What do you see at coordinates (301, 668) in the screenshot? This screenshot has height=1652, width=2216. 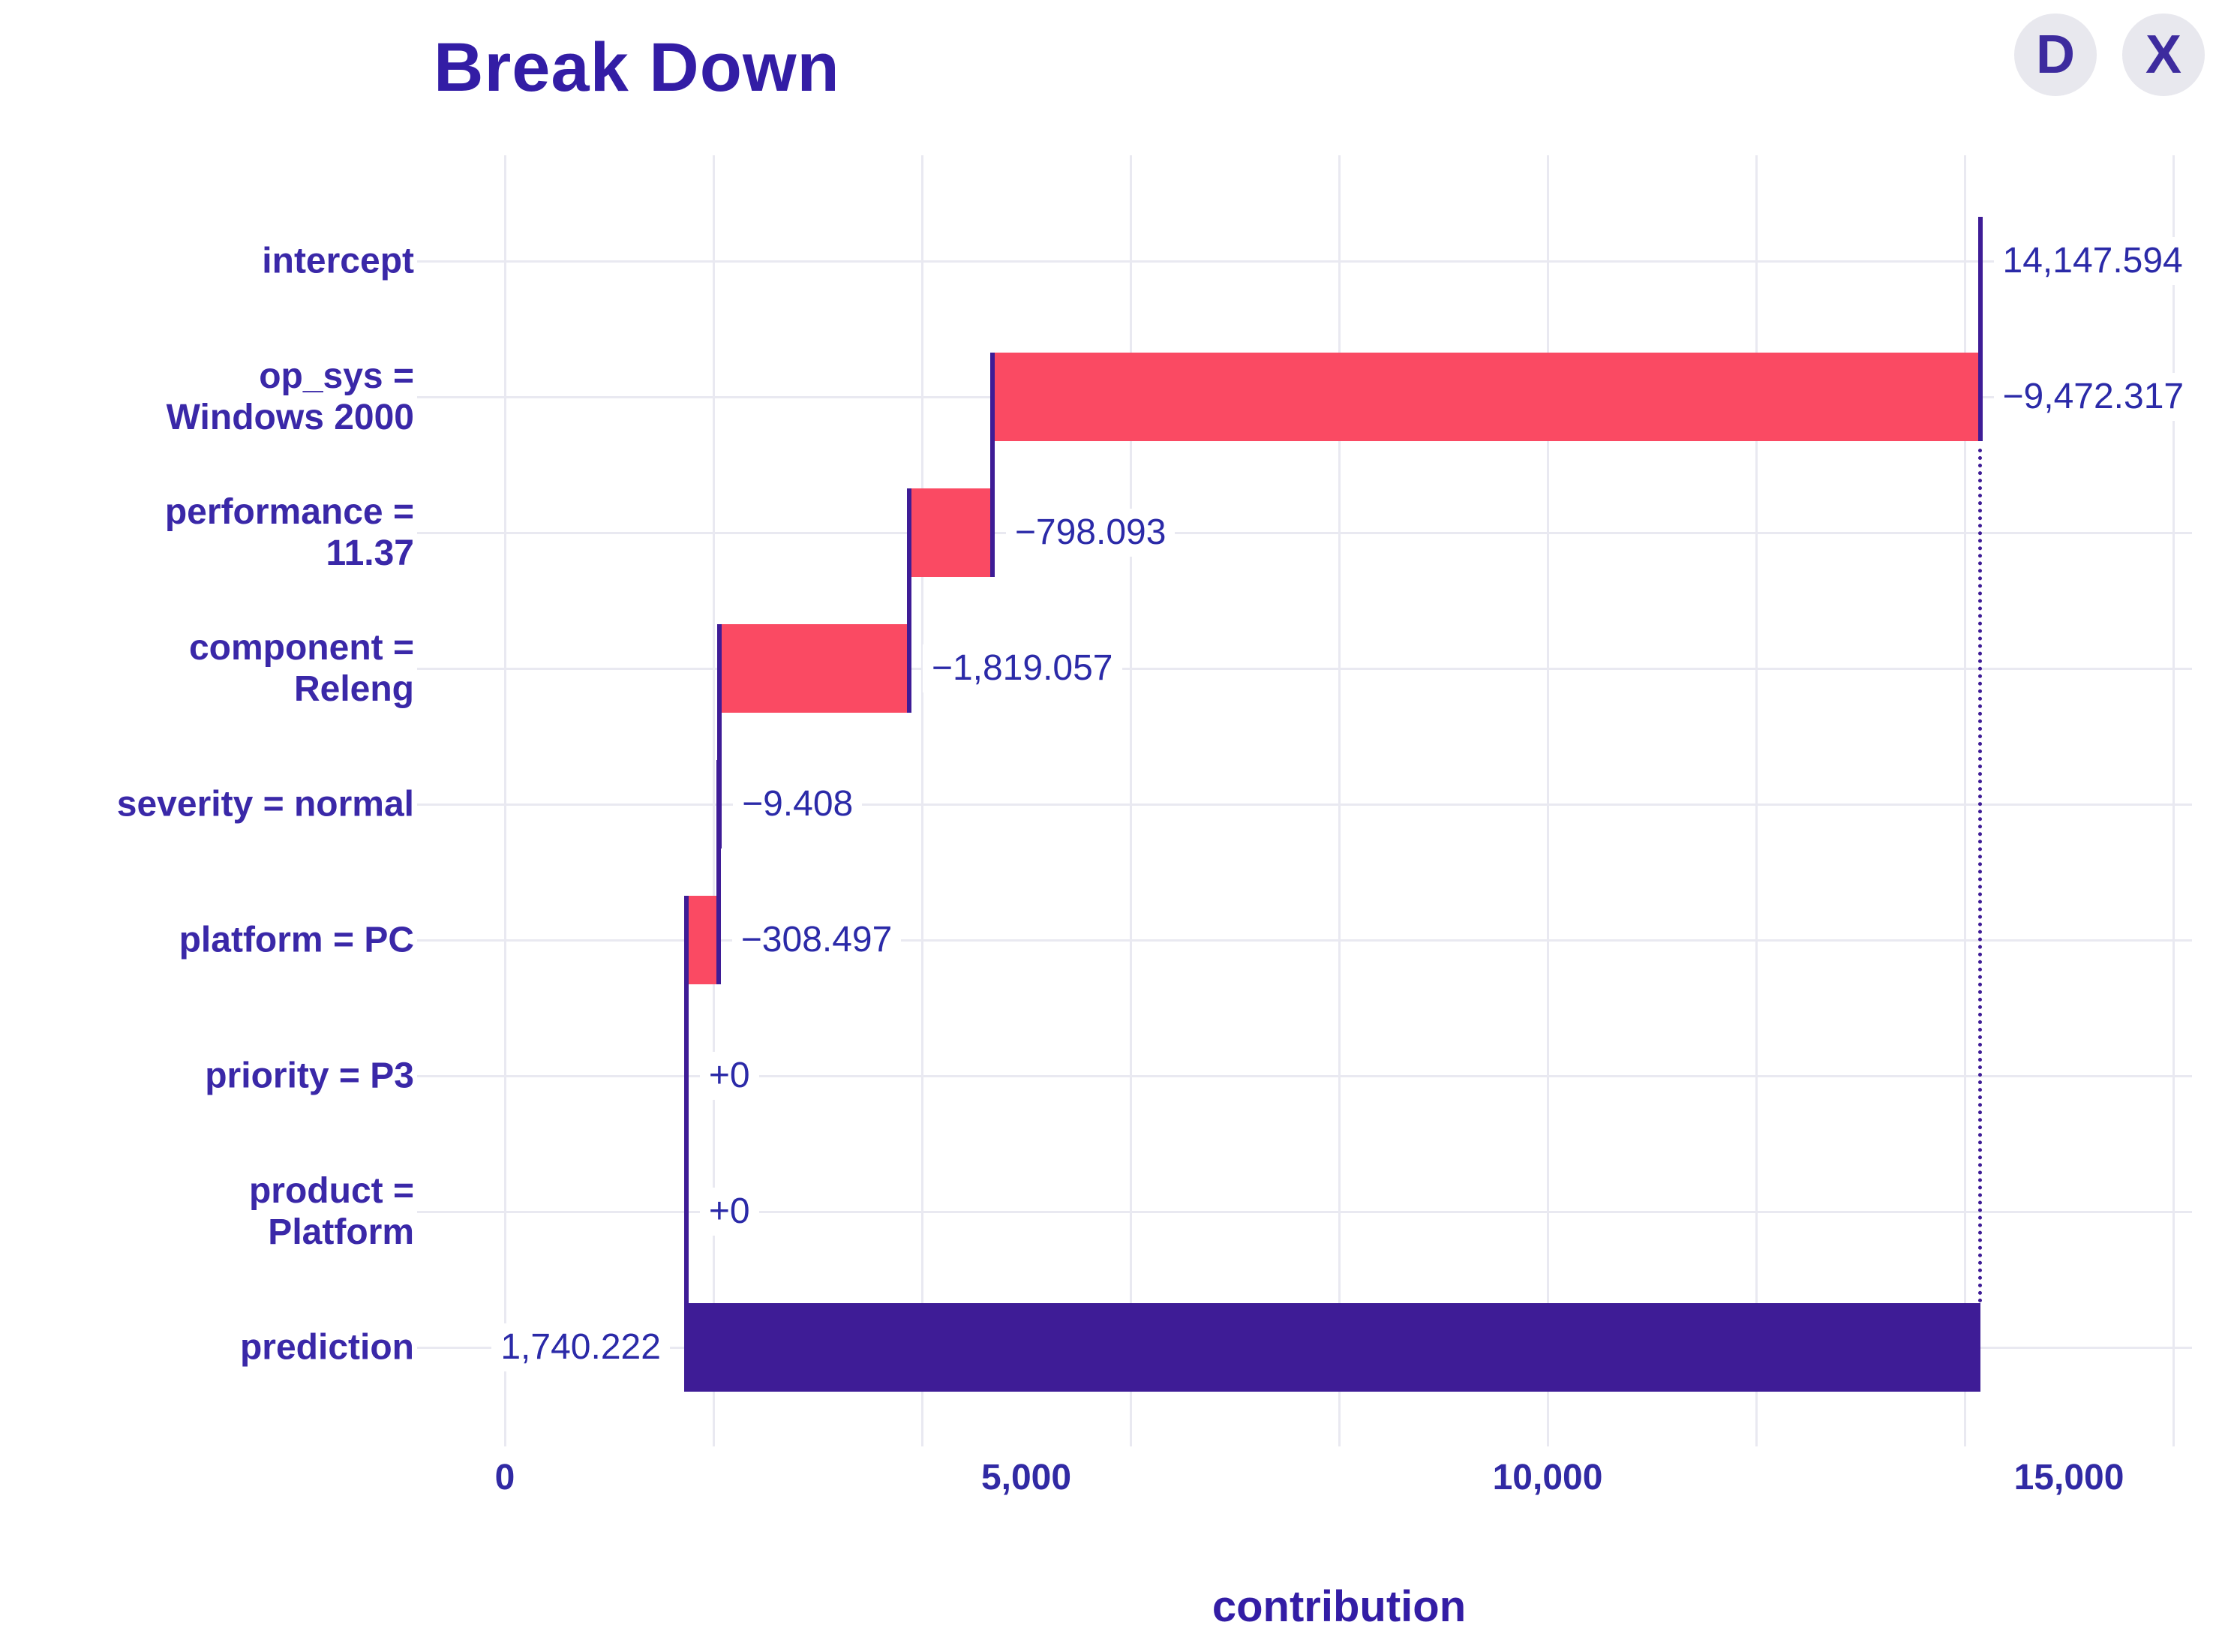 I see `y-axis-label: component = Releng` at bounding box center [301, 668].